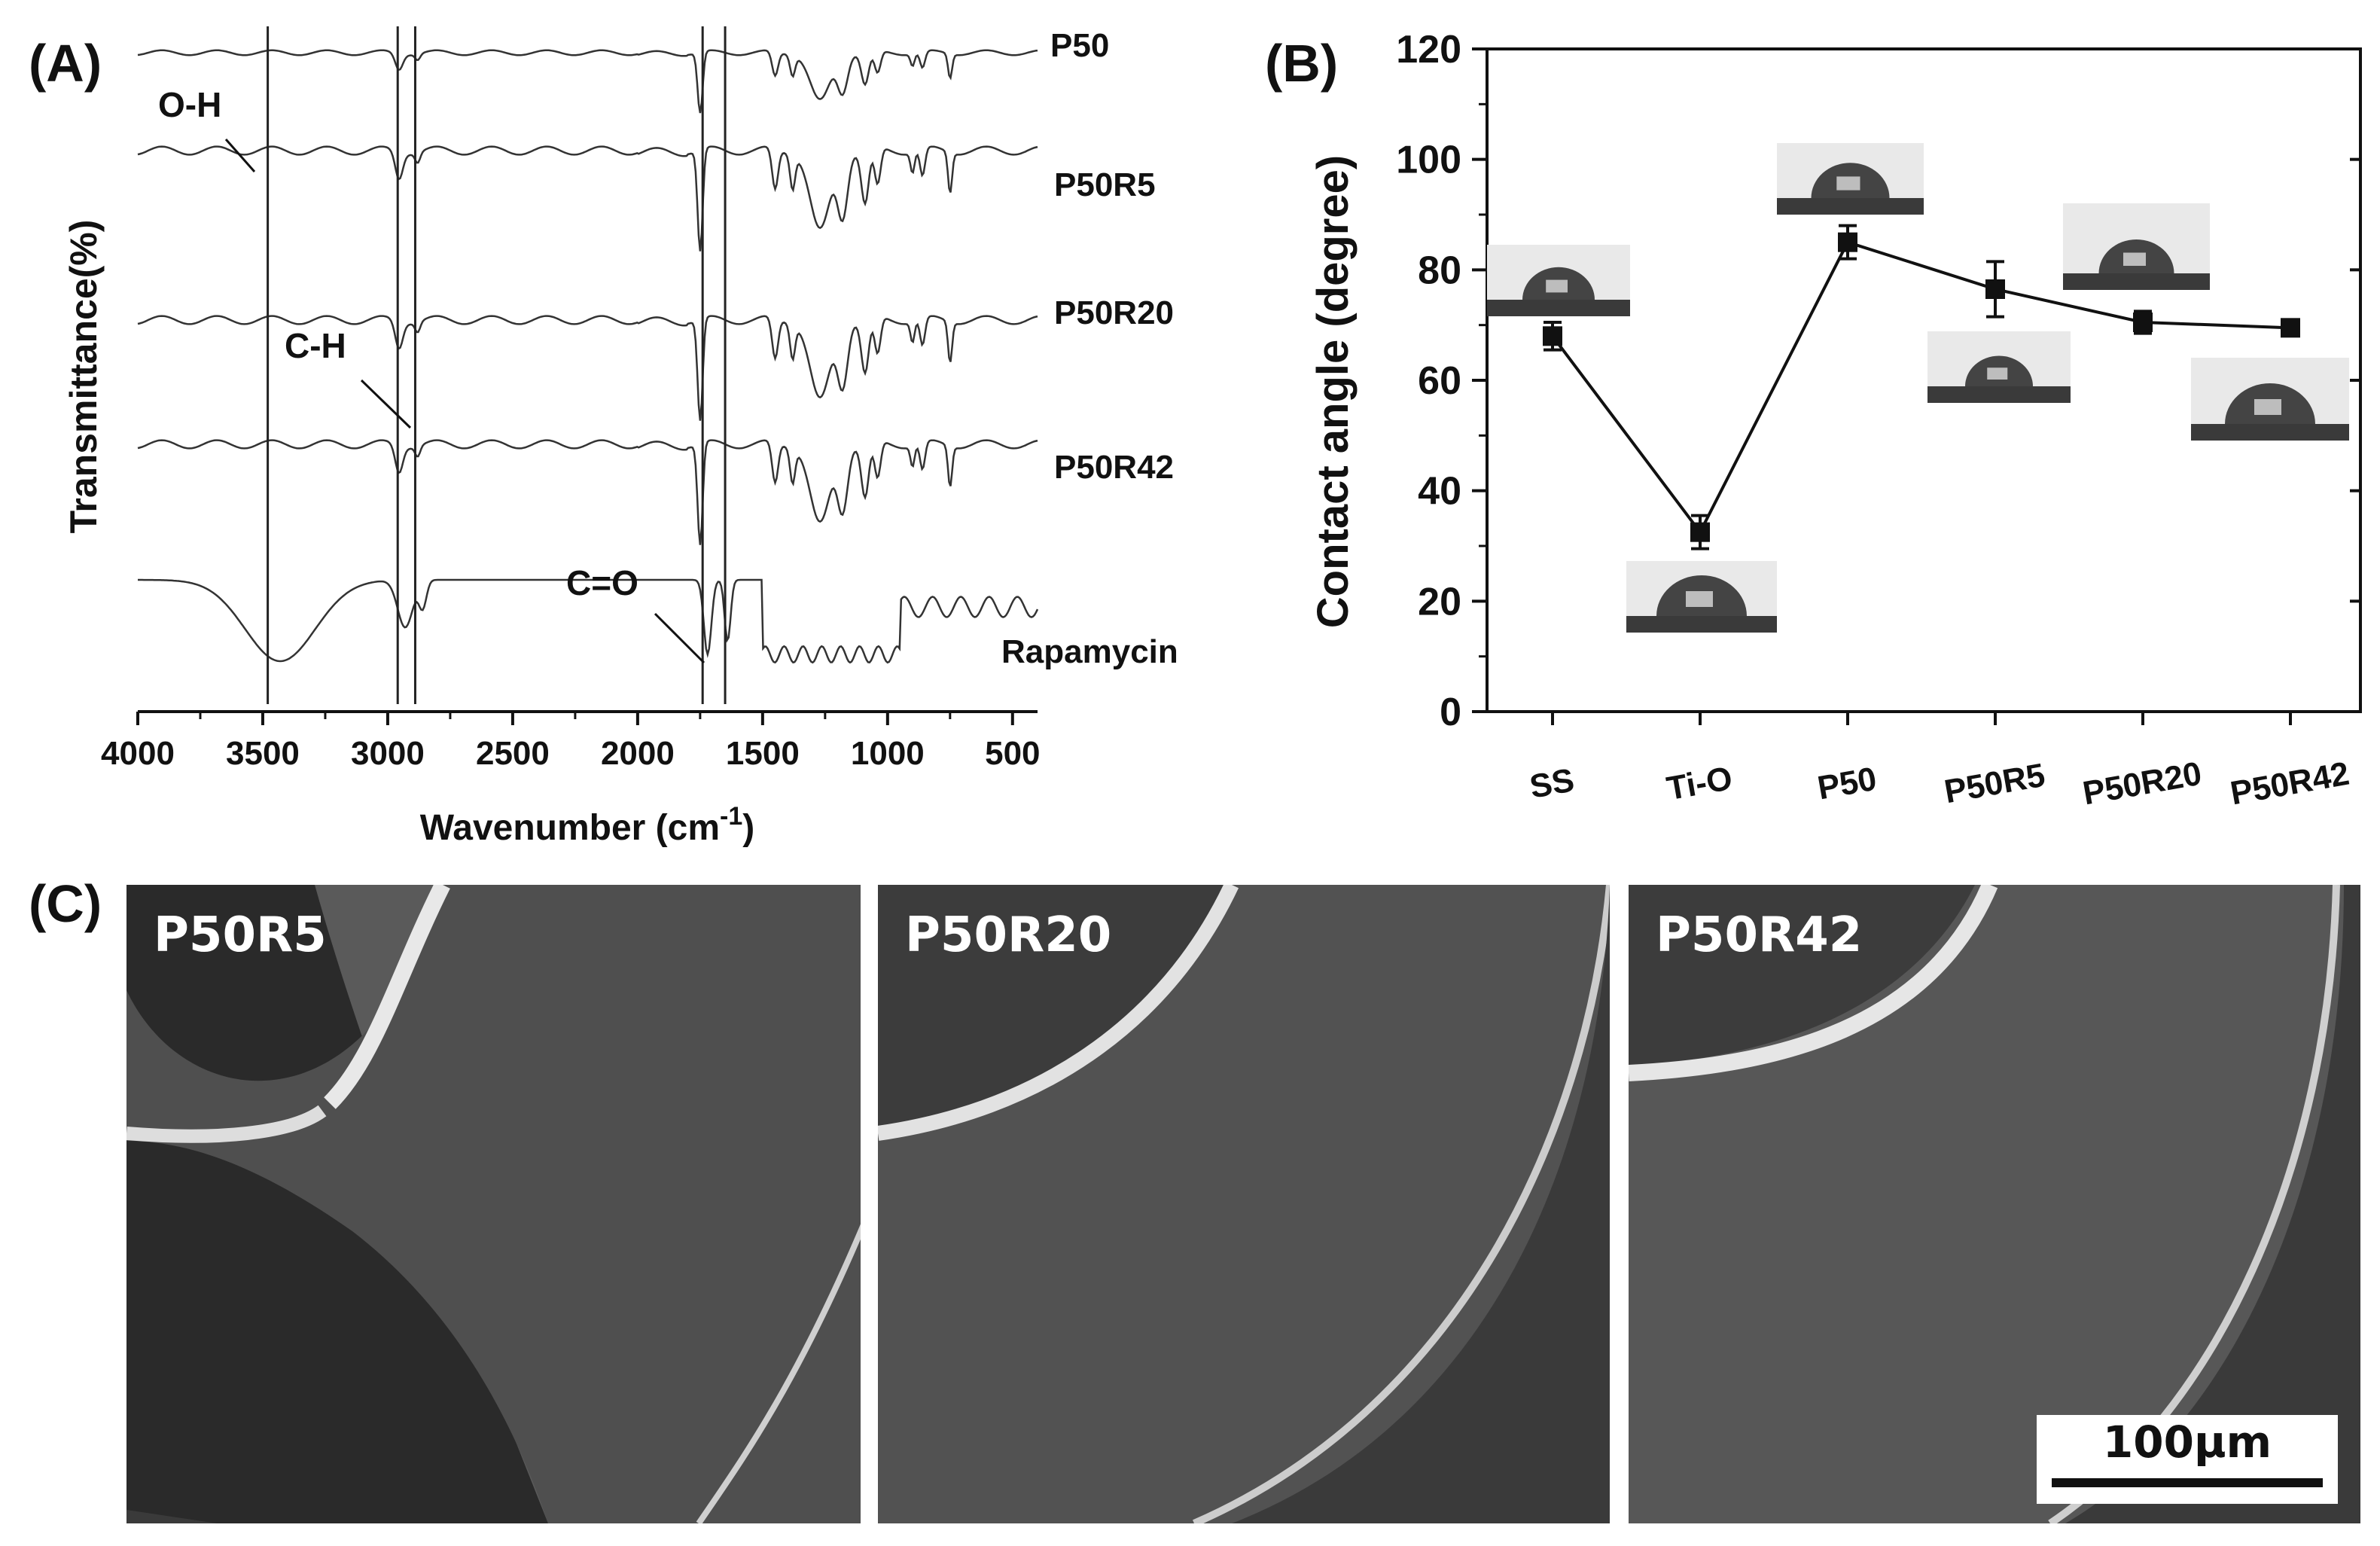 The image size is (2380, 1546). What do you see at coordinates (1089, 348) in the screenshot?
I see `ftir-series-labels: P50 P50R5 P50R20 P50R42 Rapamycin` at bounding box center [1089, 348].